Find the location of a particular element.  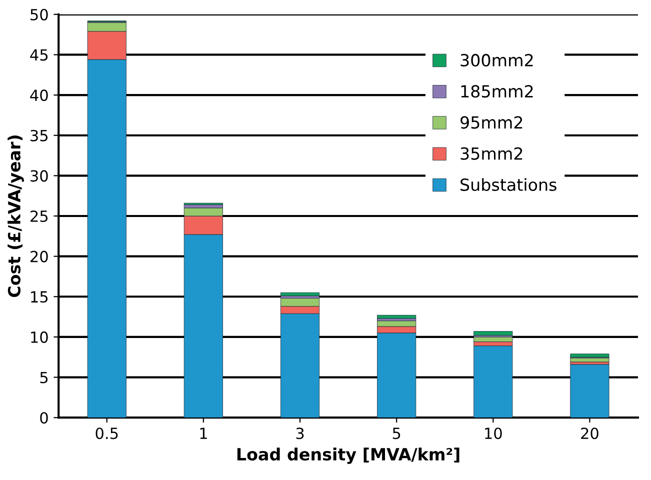

x-tick-label: 20 is located at coordinates (589, 434).